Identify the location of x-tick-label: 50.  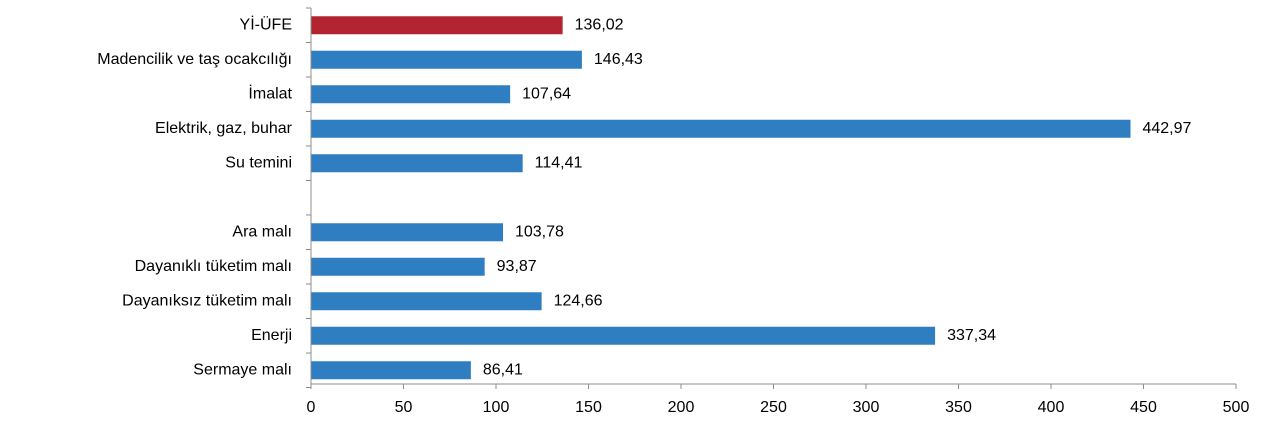
(404, 407).